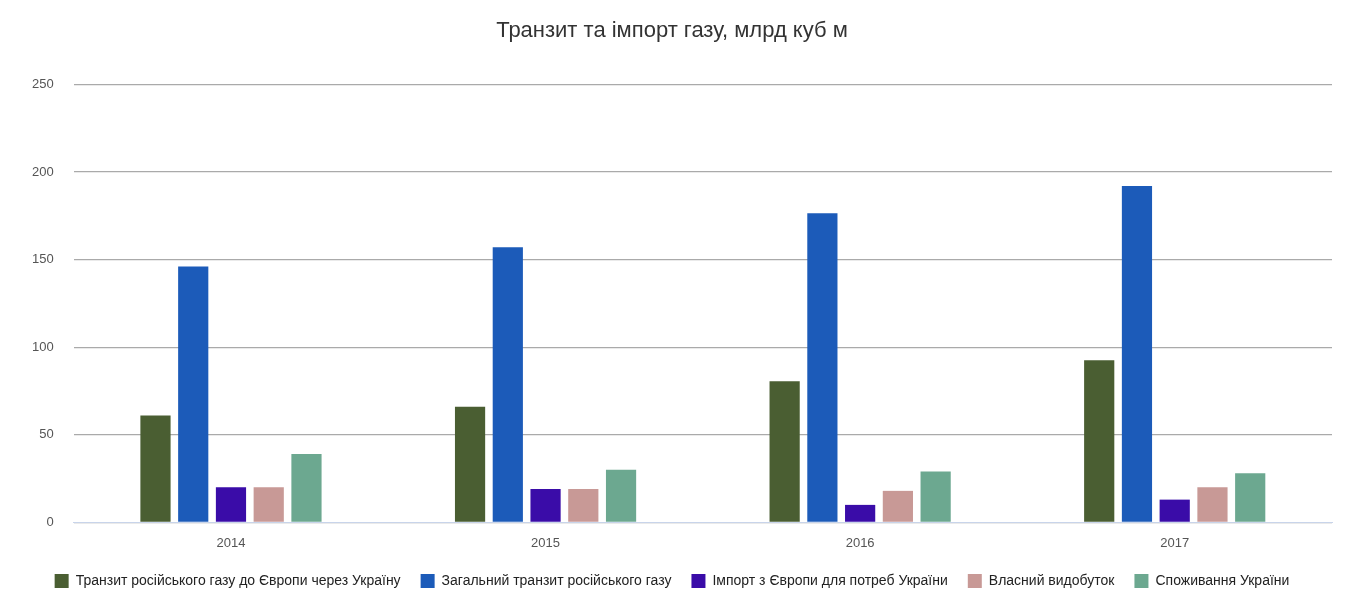  Describe the element at coordinates (672, 30) in the screenshot. I see `chart-title: Транзит та імпорт газу, млрд куб м` at that location.